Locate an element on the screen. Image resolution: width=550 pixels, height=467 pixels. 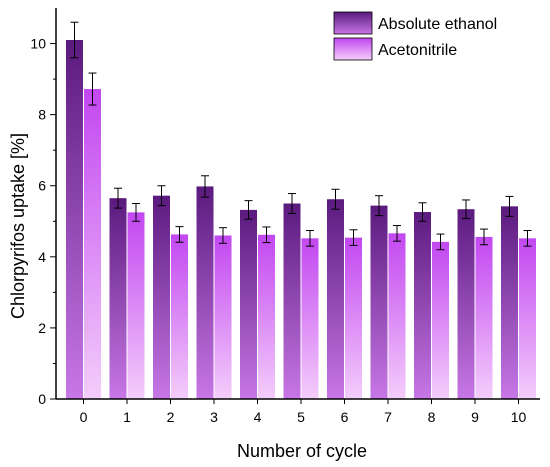
y-axis-title: Chlorpyrifos uptake [%] is located at coordinates (18, 226).